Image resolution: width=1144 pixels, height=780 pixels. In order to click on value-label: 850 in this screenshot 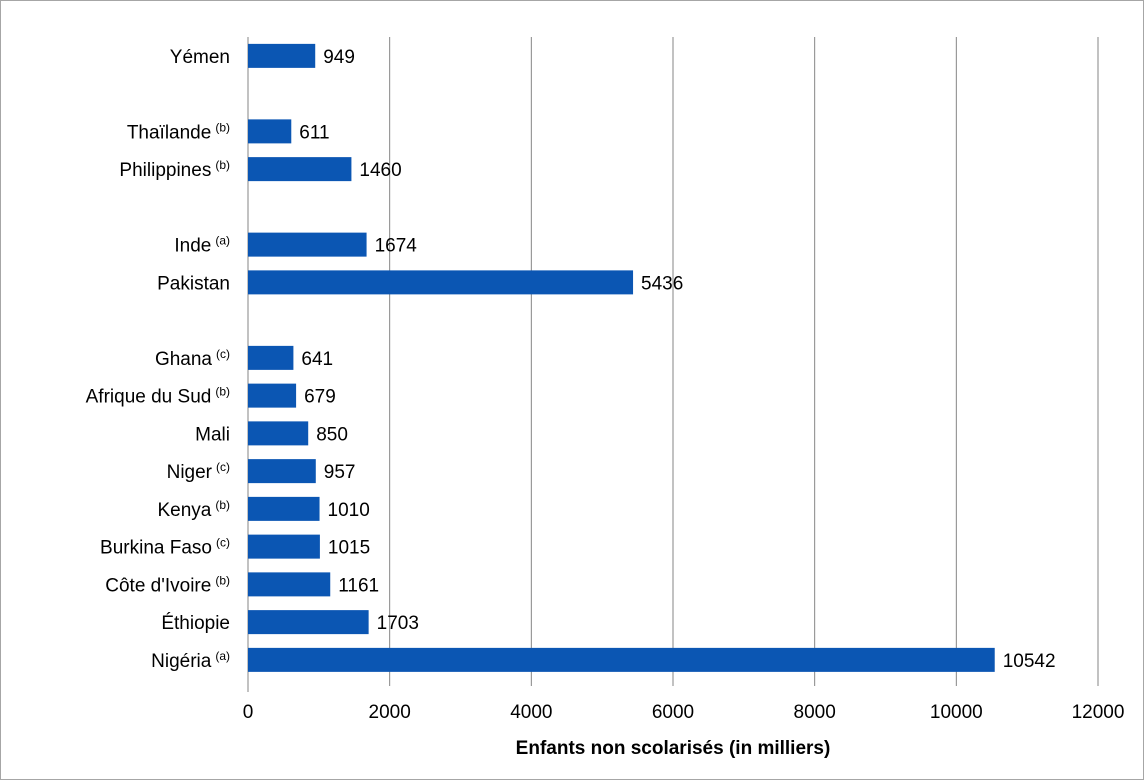, I will do `click(332, 434)`.